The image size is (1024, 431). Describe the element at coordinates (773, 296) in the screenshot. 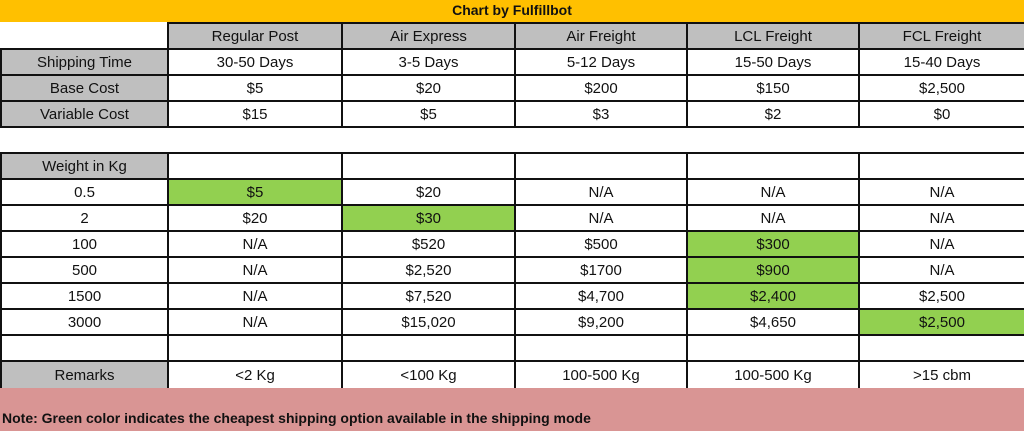

I see `cheapest-cost-cell: $2,400` at that location.